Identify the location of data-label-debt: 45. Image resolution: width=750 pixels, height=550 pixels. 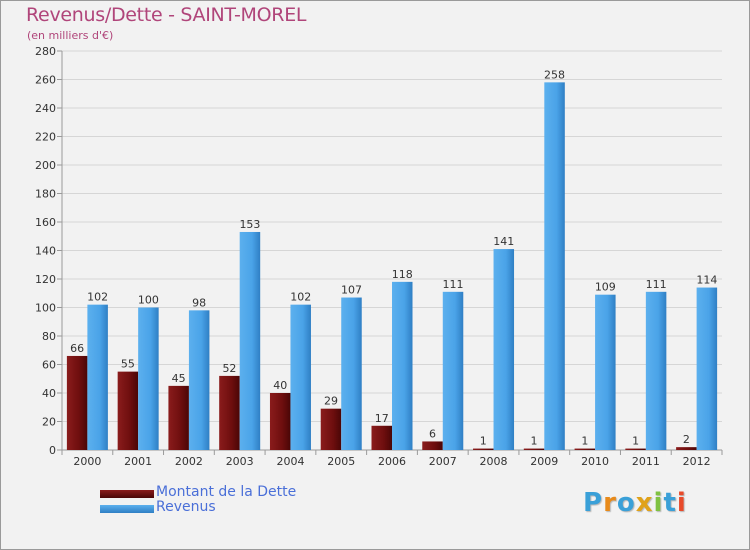
(179, 378).